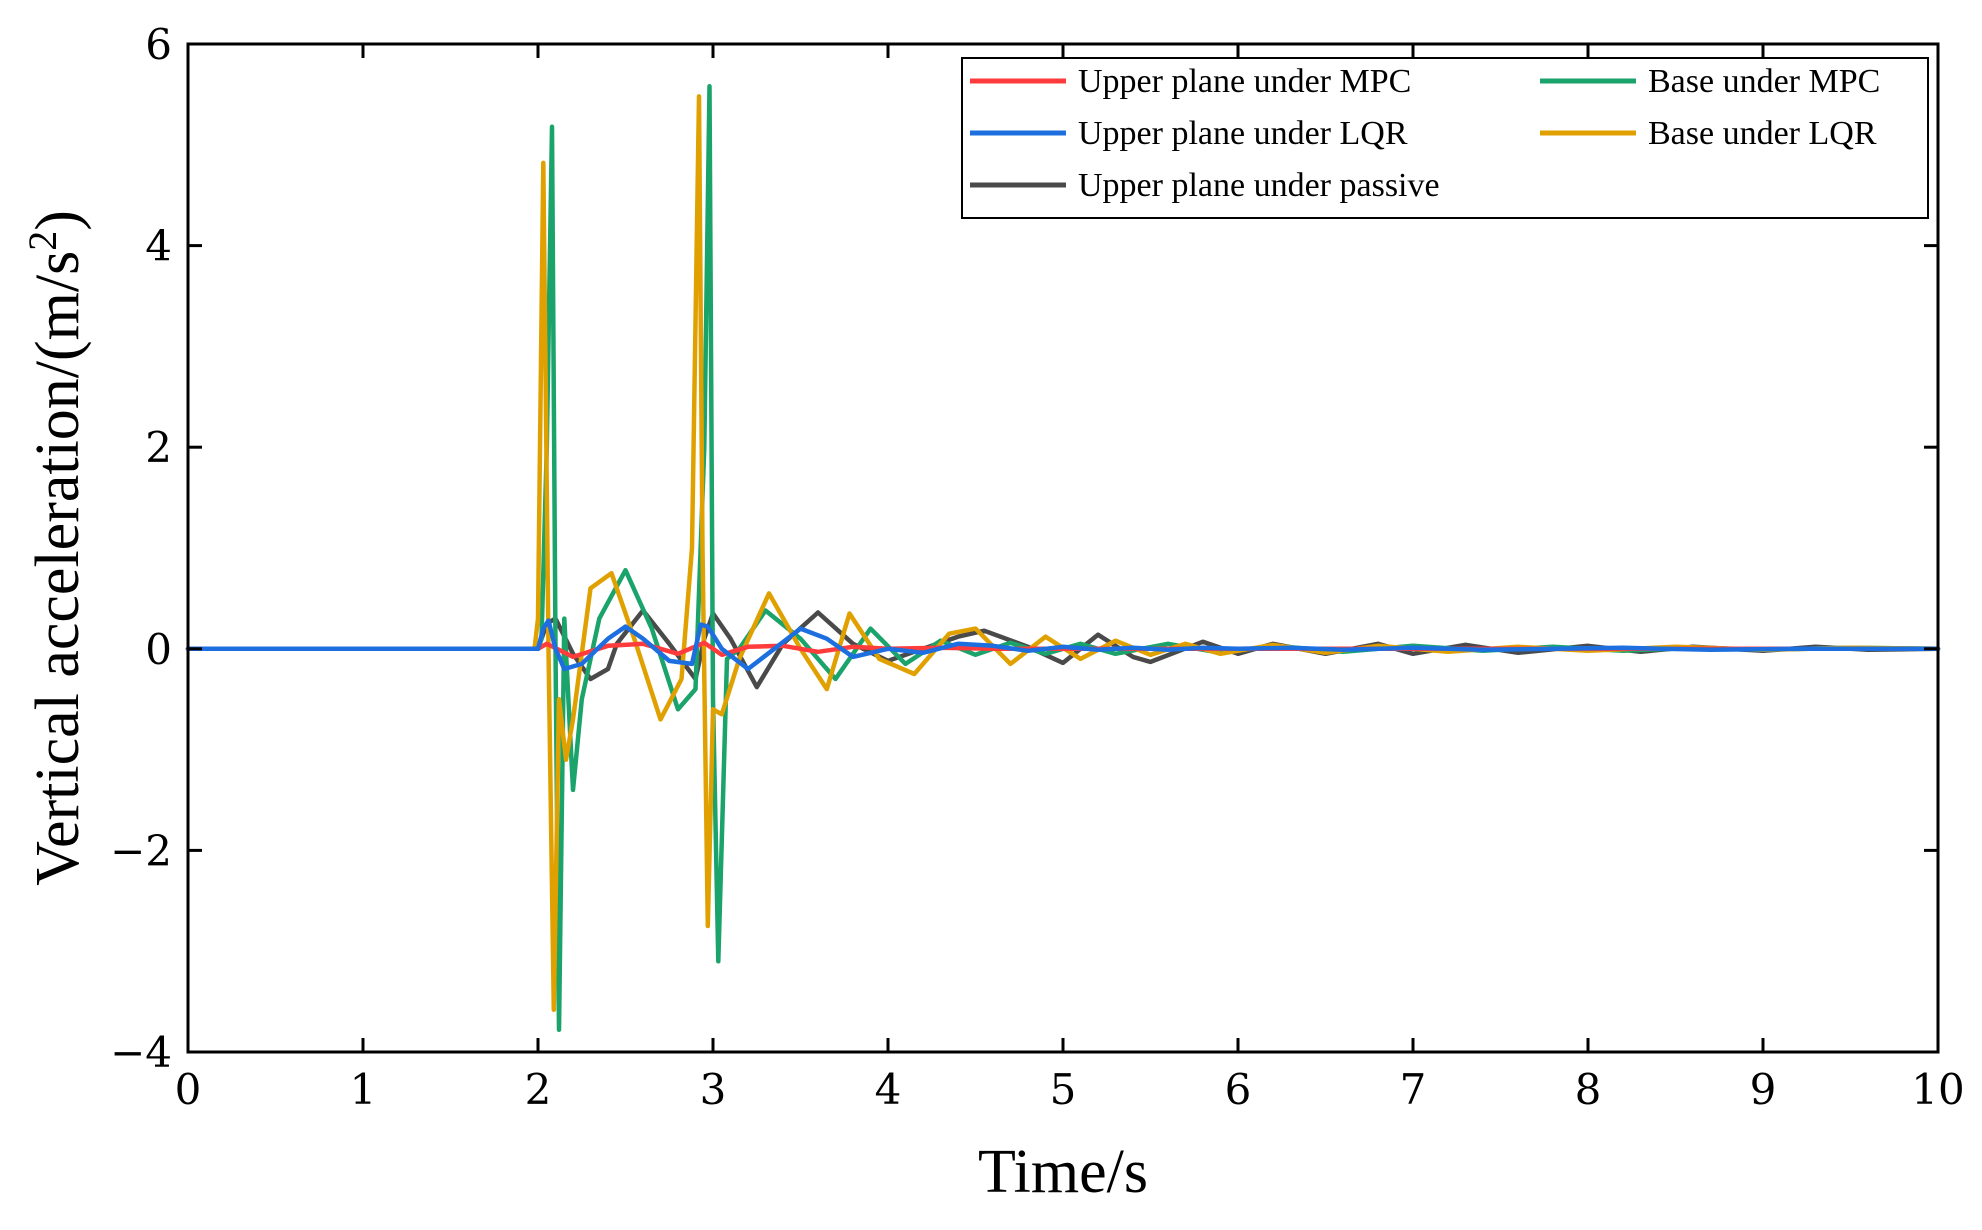 This screenshot has width=1982, height=1230. I want to click on legend-label-1: Base under MPC, so click(1764, 81).